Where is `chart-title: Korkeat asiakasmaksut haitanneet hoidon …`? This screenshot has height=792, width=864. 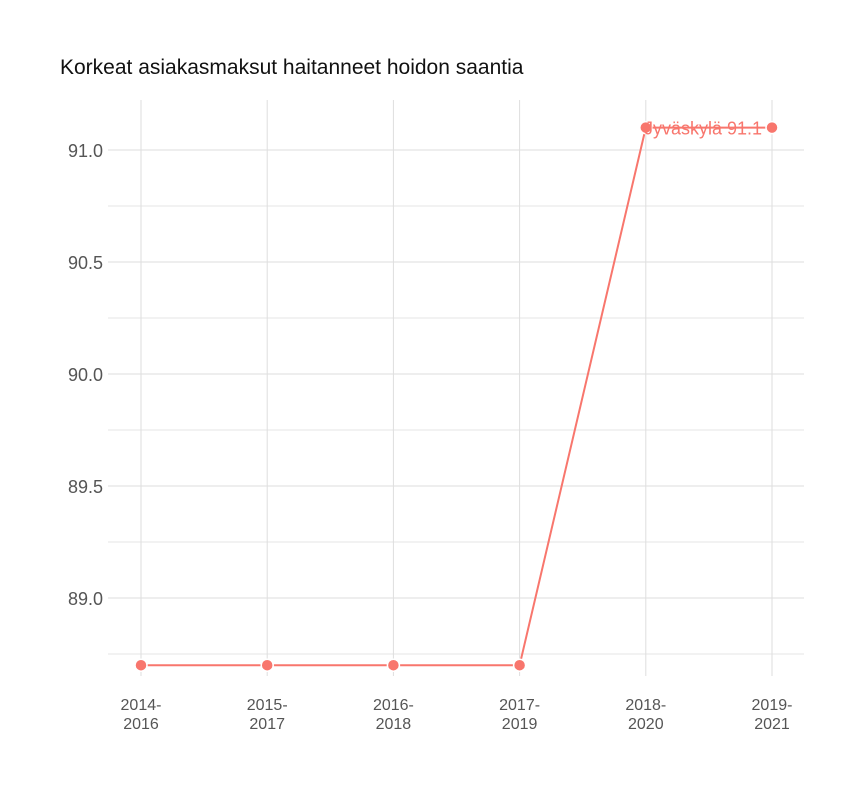 chart-title: Korkeat asiakasmaksut haitanneet hoidon … is located at coordinates (292, 67).